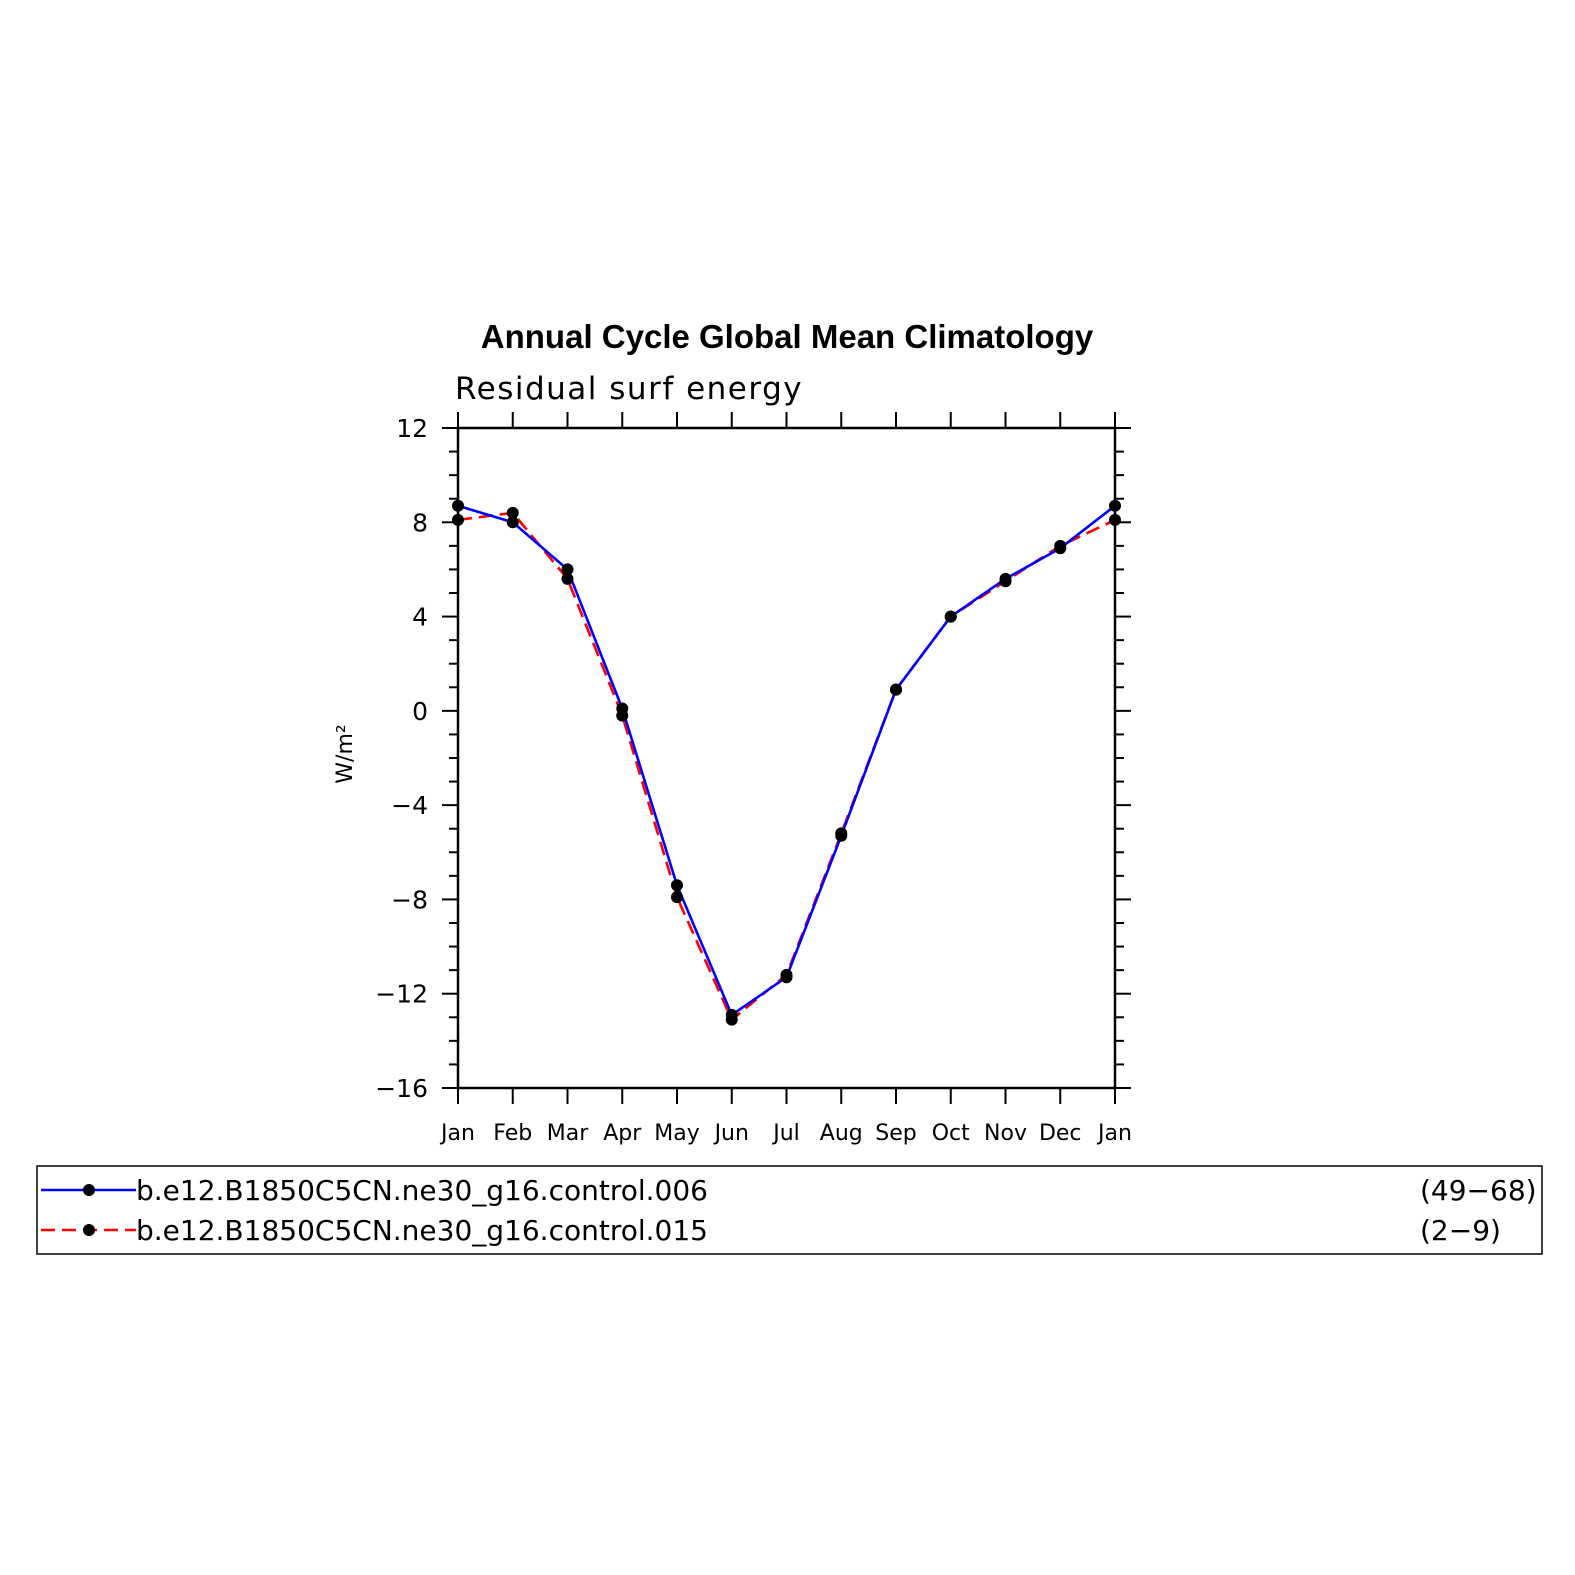  I want to click on y-tick-labels: 12 8 4 0 −4 −8 −12 −16, so click(401, 758).